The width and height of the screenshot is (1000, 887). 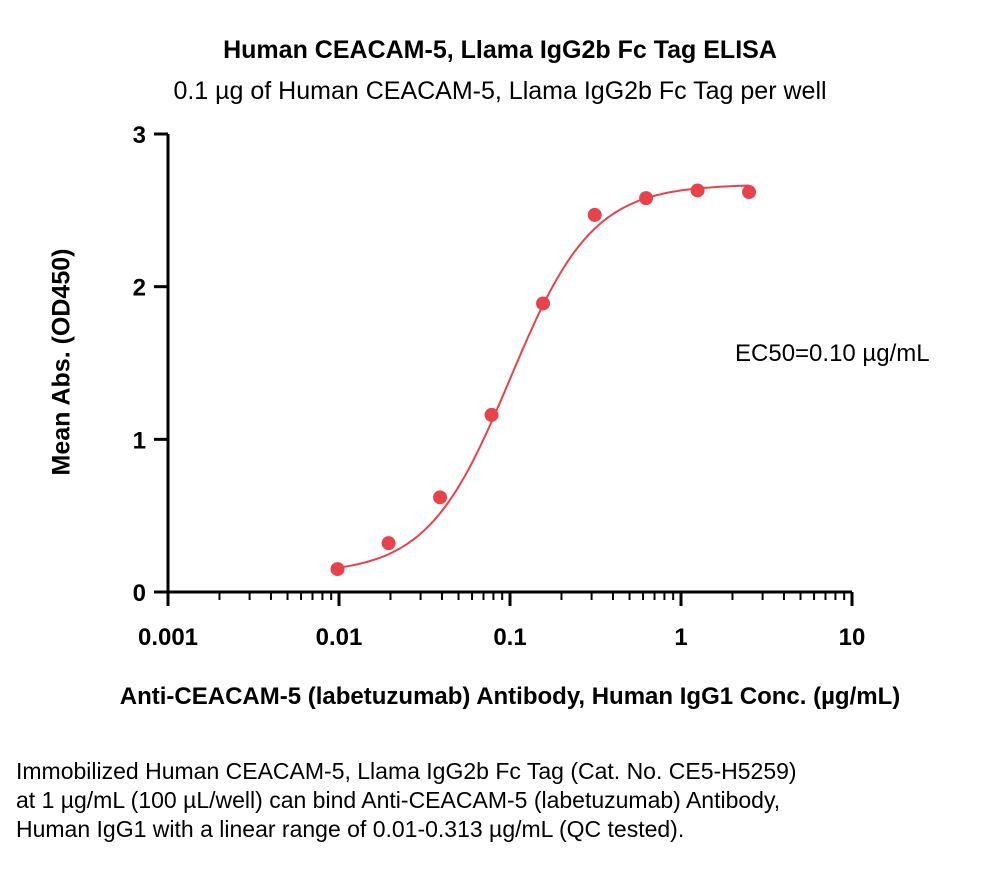 I want to click on ec50-annotation: EC50=0.10 µg/mL, so click(x=832, y=353).